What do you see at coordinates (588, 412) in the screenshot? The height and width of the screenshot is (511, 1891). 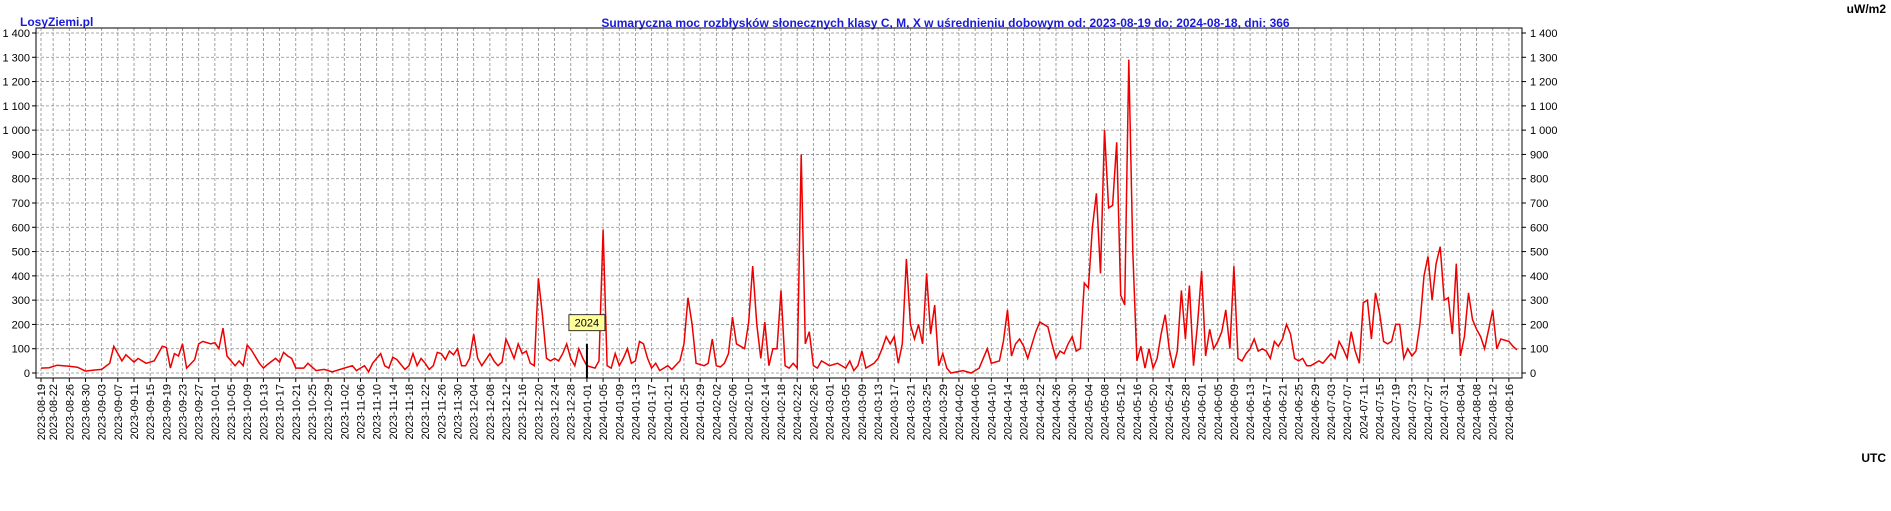 I see `x-tick-label: 2024-01-01` at bounding box center [588, 412].